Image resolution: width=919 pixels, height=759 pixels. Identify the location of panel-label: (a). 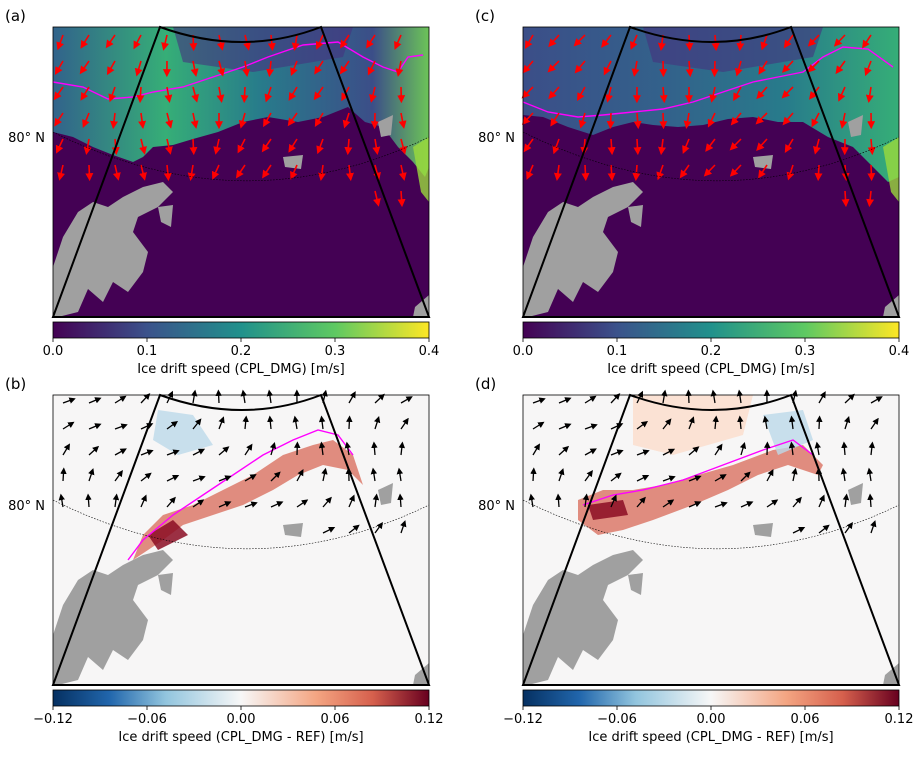
(15, 16).